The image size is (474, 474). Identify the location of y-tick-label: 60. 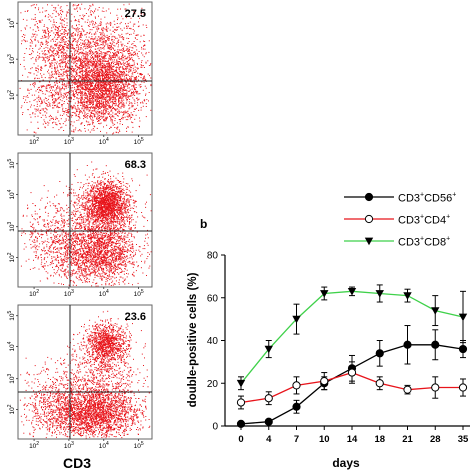
(213, 298).